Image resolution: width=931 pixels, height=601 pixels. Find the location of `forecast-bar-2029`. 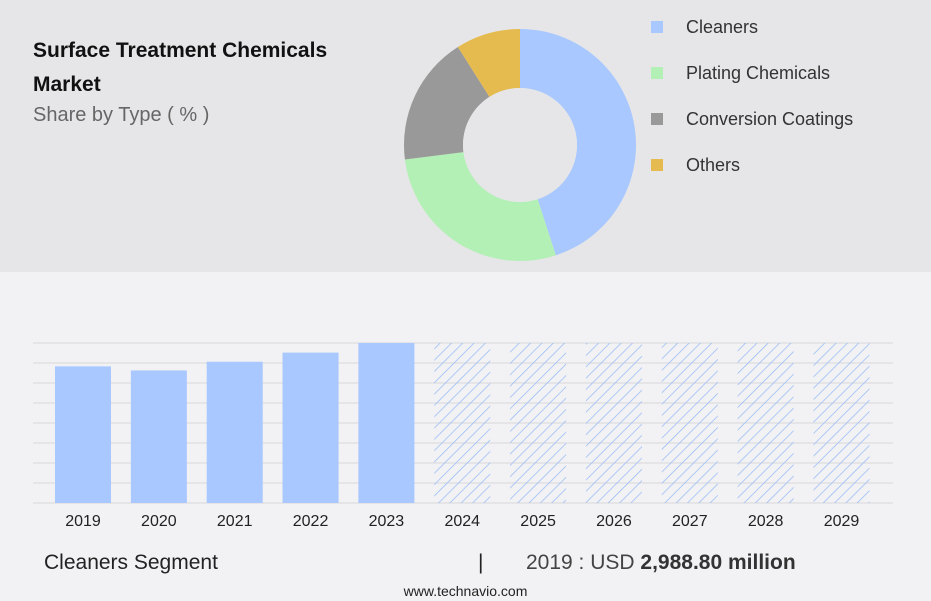

forecast-bar-2029 is located at coordinates (841, 423).